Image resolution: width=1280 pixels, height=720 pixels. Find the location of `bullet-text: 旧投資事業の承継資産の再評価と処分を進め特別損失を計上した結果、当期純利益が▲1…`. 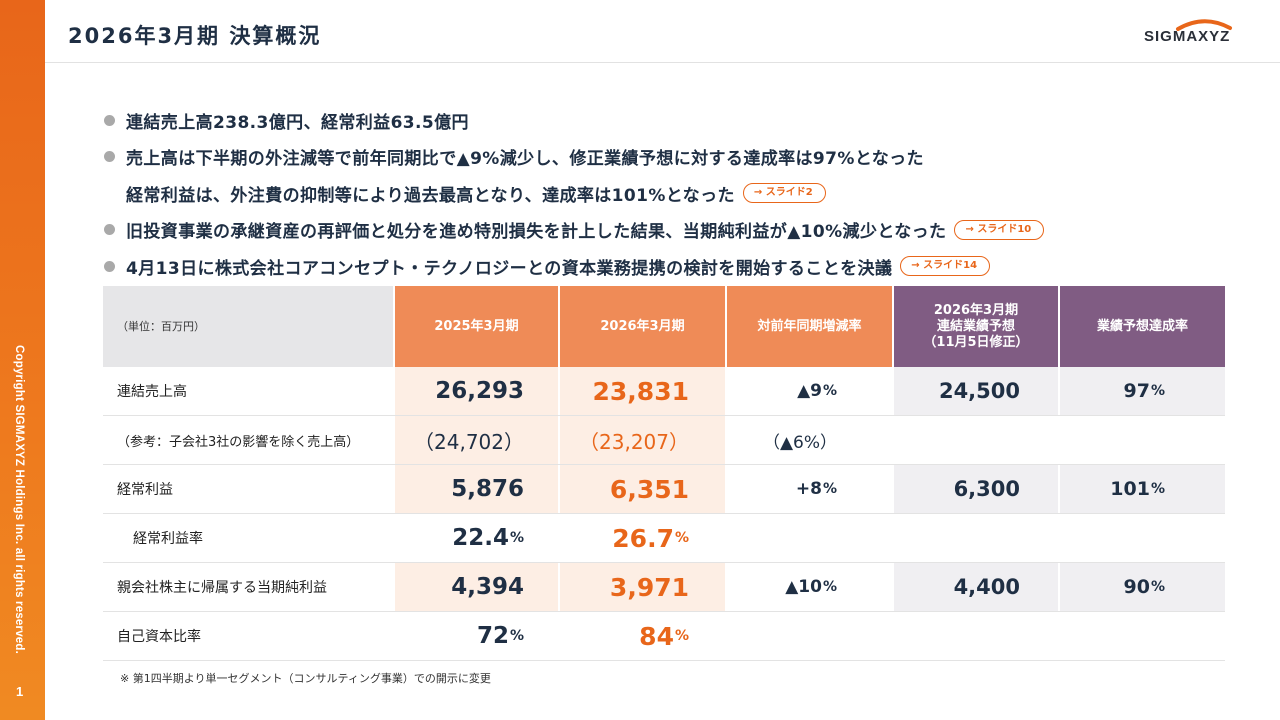

bullet-text: 旧投資事業の承継資産の再評価と処分を進め特別損失を計上した結果、当期純利益が▲1… is located at coordinates (536, 232).